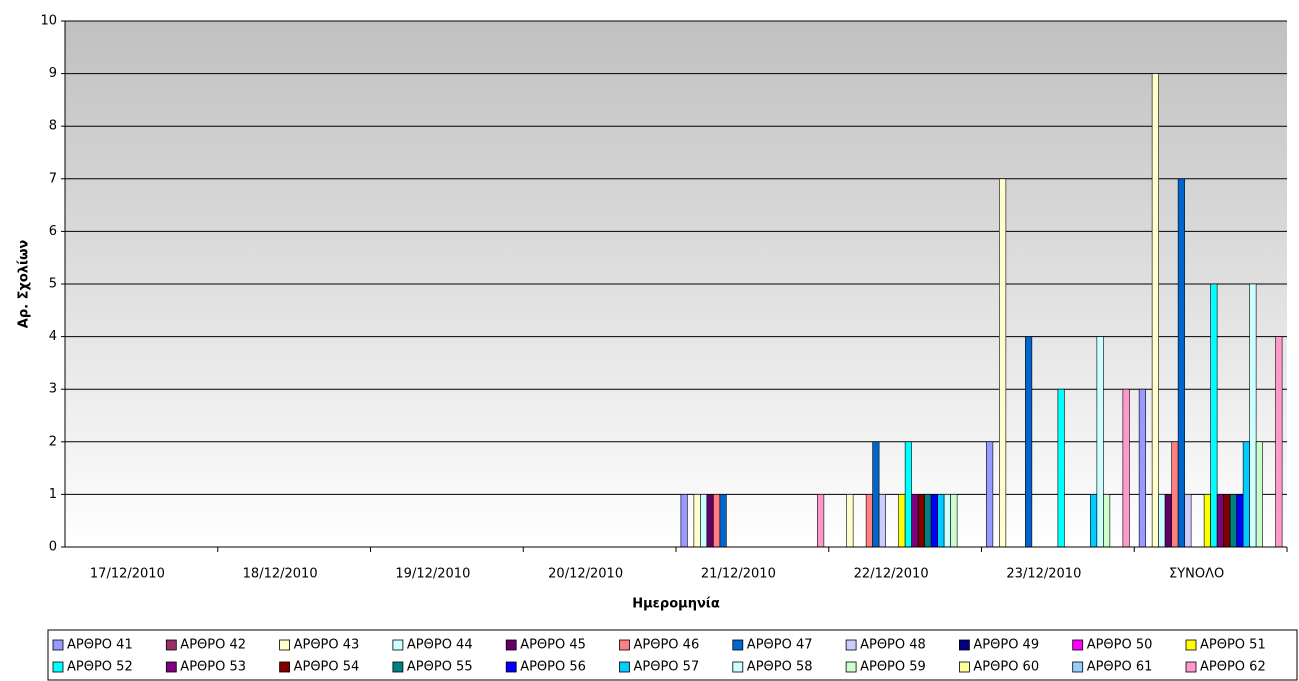 This screenshot has height=681, width=1299. Describe the element at coordinates (127, 574) in the screenshot. I see `x-tick-label: 17/12/2010` at that location.